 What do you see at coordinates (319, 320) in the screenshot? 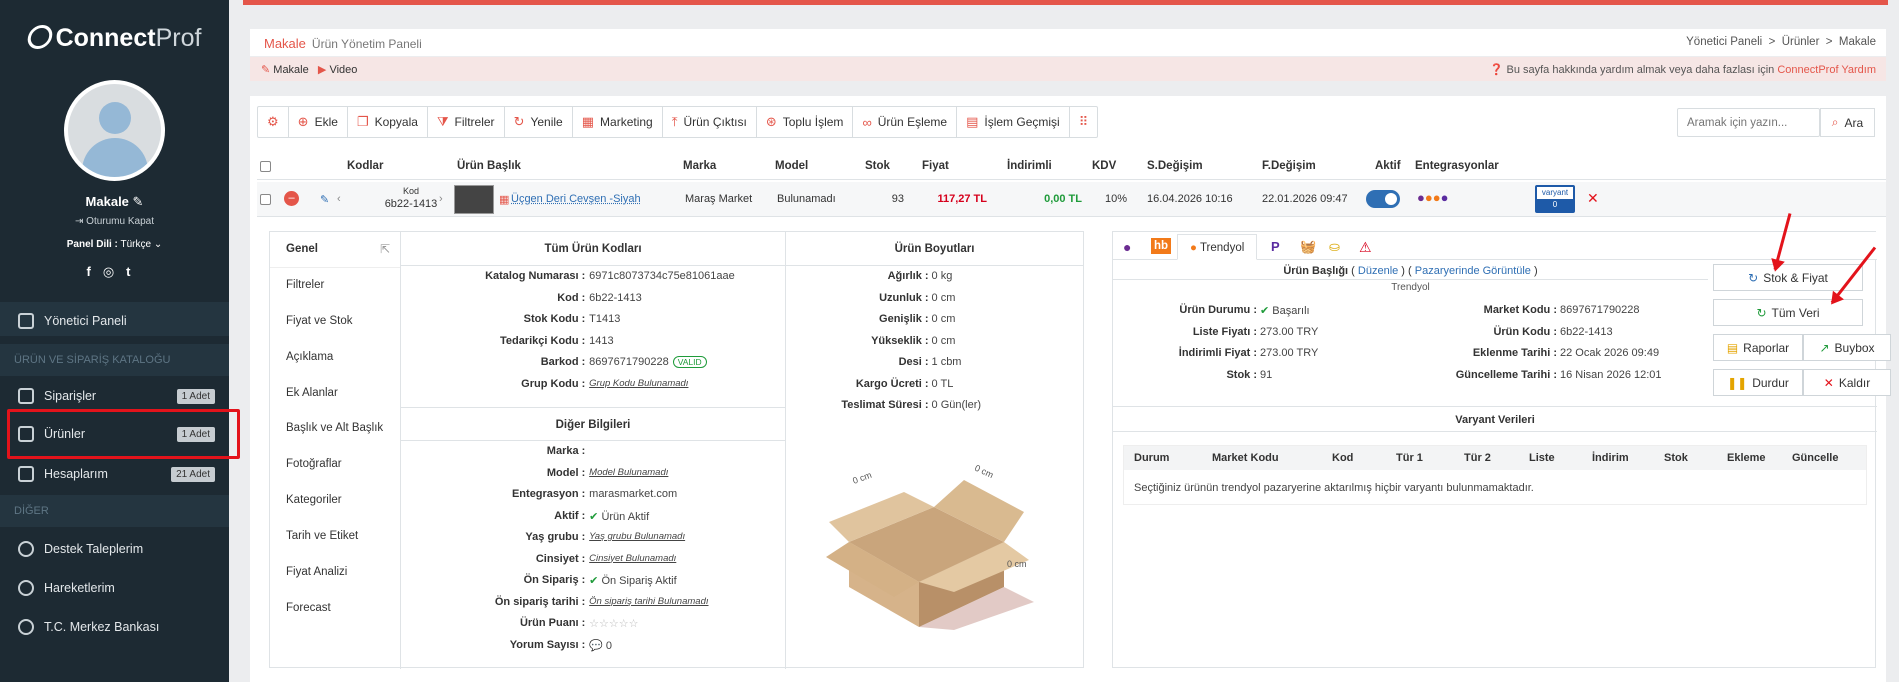
I see `tab-fiyat-stok: Fiyat ve Stok` at bounding box center [319, 320].